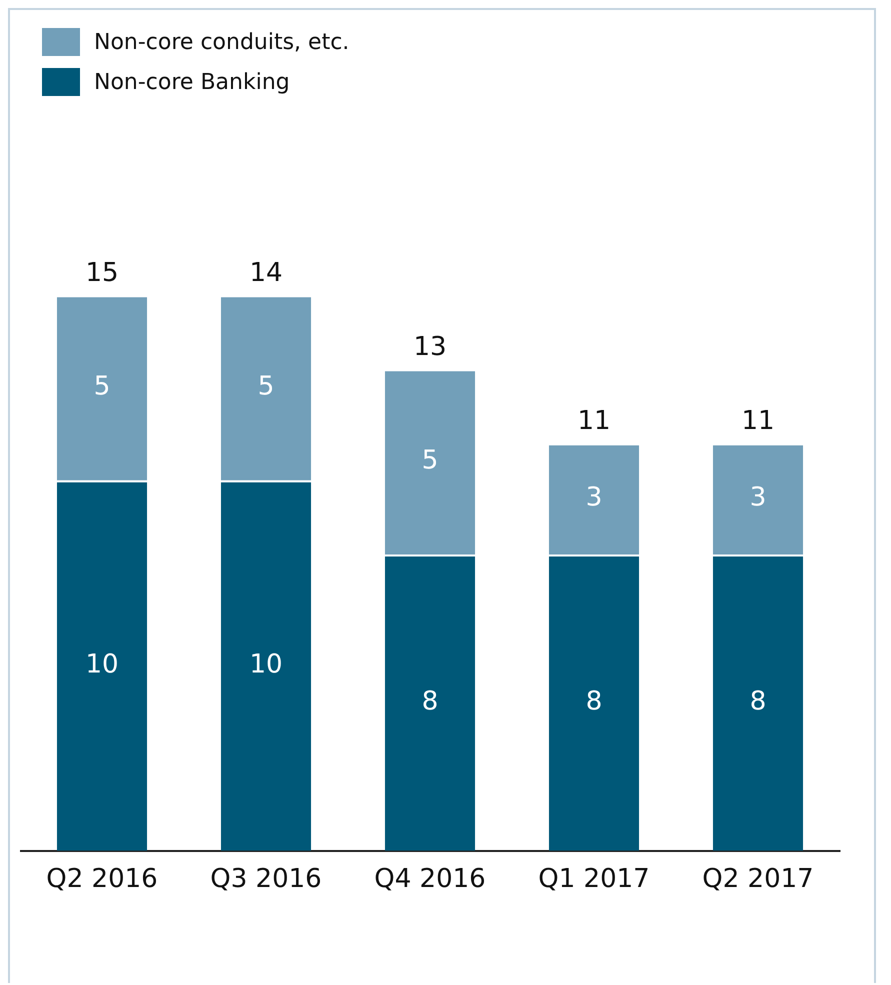 Image resolution: width=891 pixels, height=985 pixels. I want to click on legend-label: Non-core conduits, etc., so click(222, 42).